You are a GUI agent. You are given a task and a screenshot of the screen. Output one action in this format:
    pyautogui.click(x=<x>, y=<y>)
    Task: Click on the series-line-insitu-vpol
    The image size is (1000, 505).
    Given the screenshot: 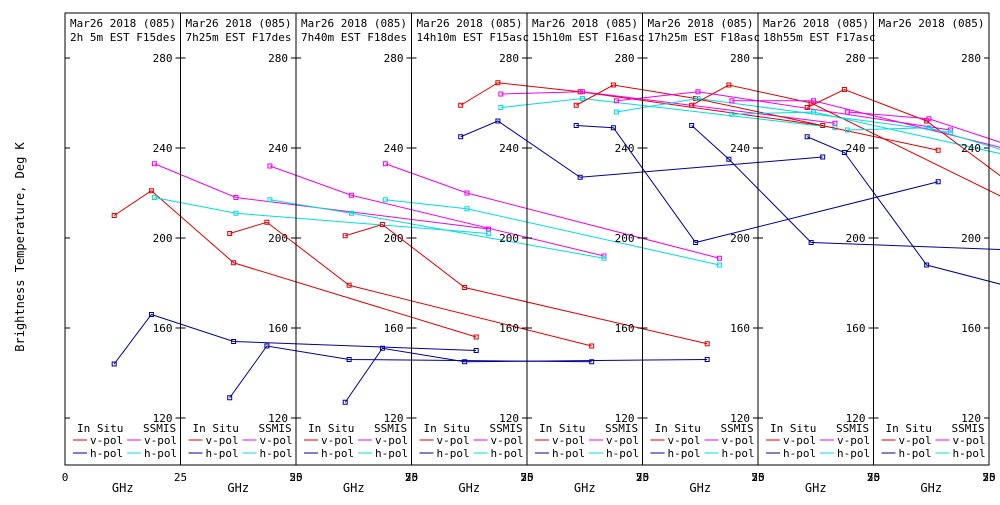 What is the action you would take?
    pyautogui.click(x=757, y=117)
    